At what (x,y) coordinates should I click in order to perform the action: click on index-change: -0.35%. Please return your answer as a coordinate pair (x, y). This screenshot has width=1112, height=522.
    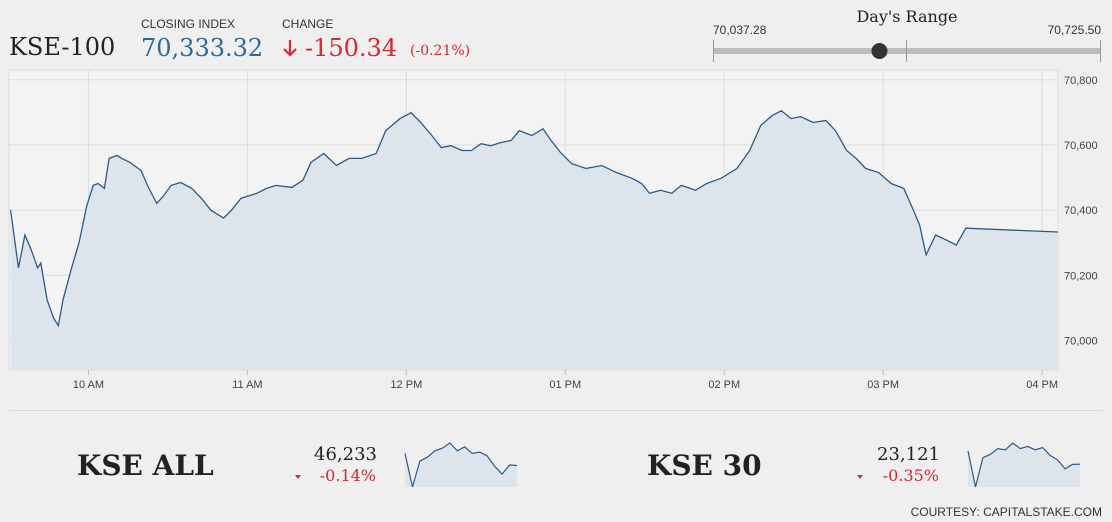
    Looking at the image, I should click on (911, 475).